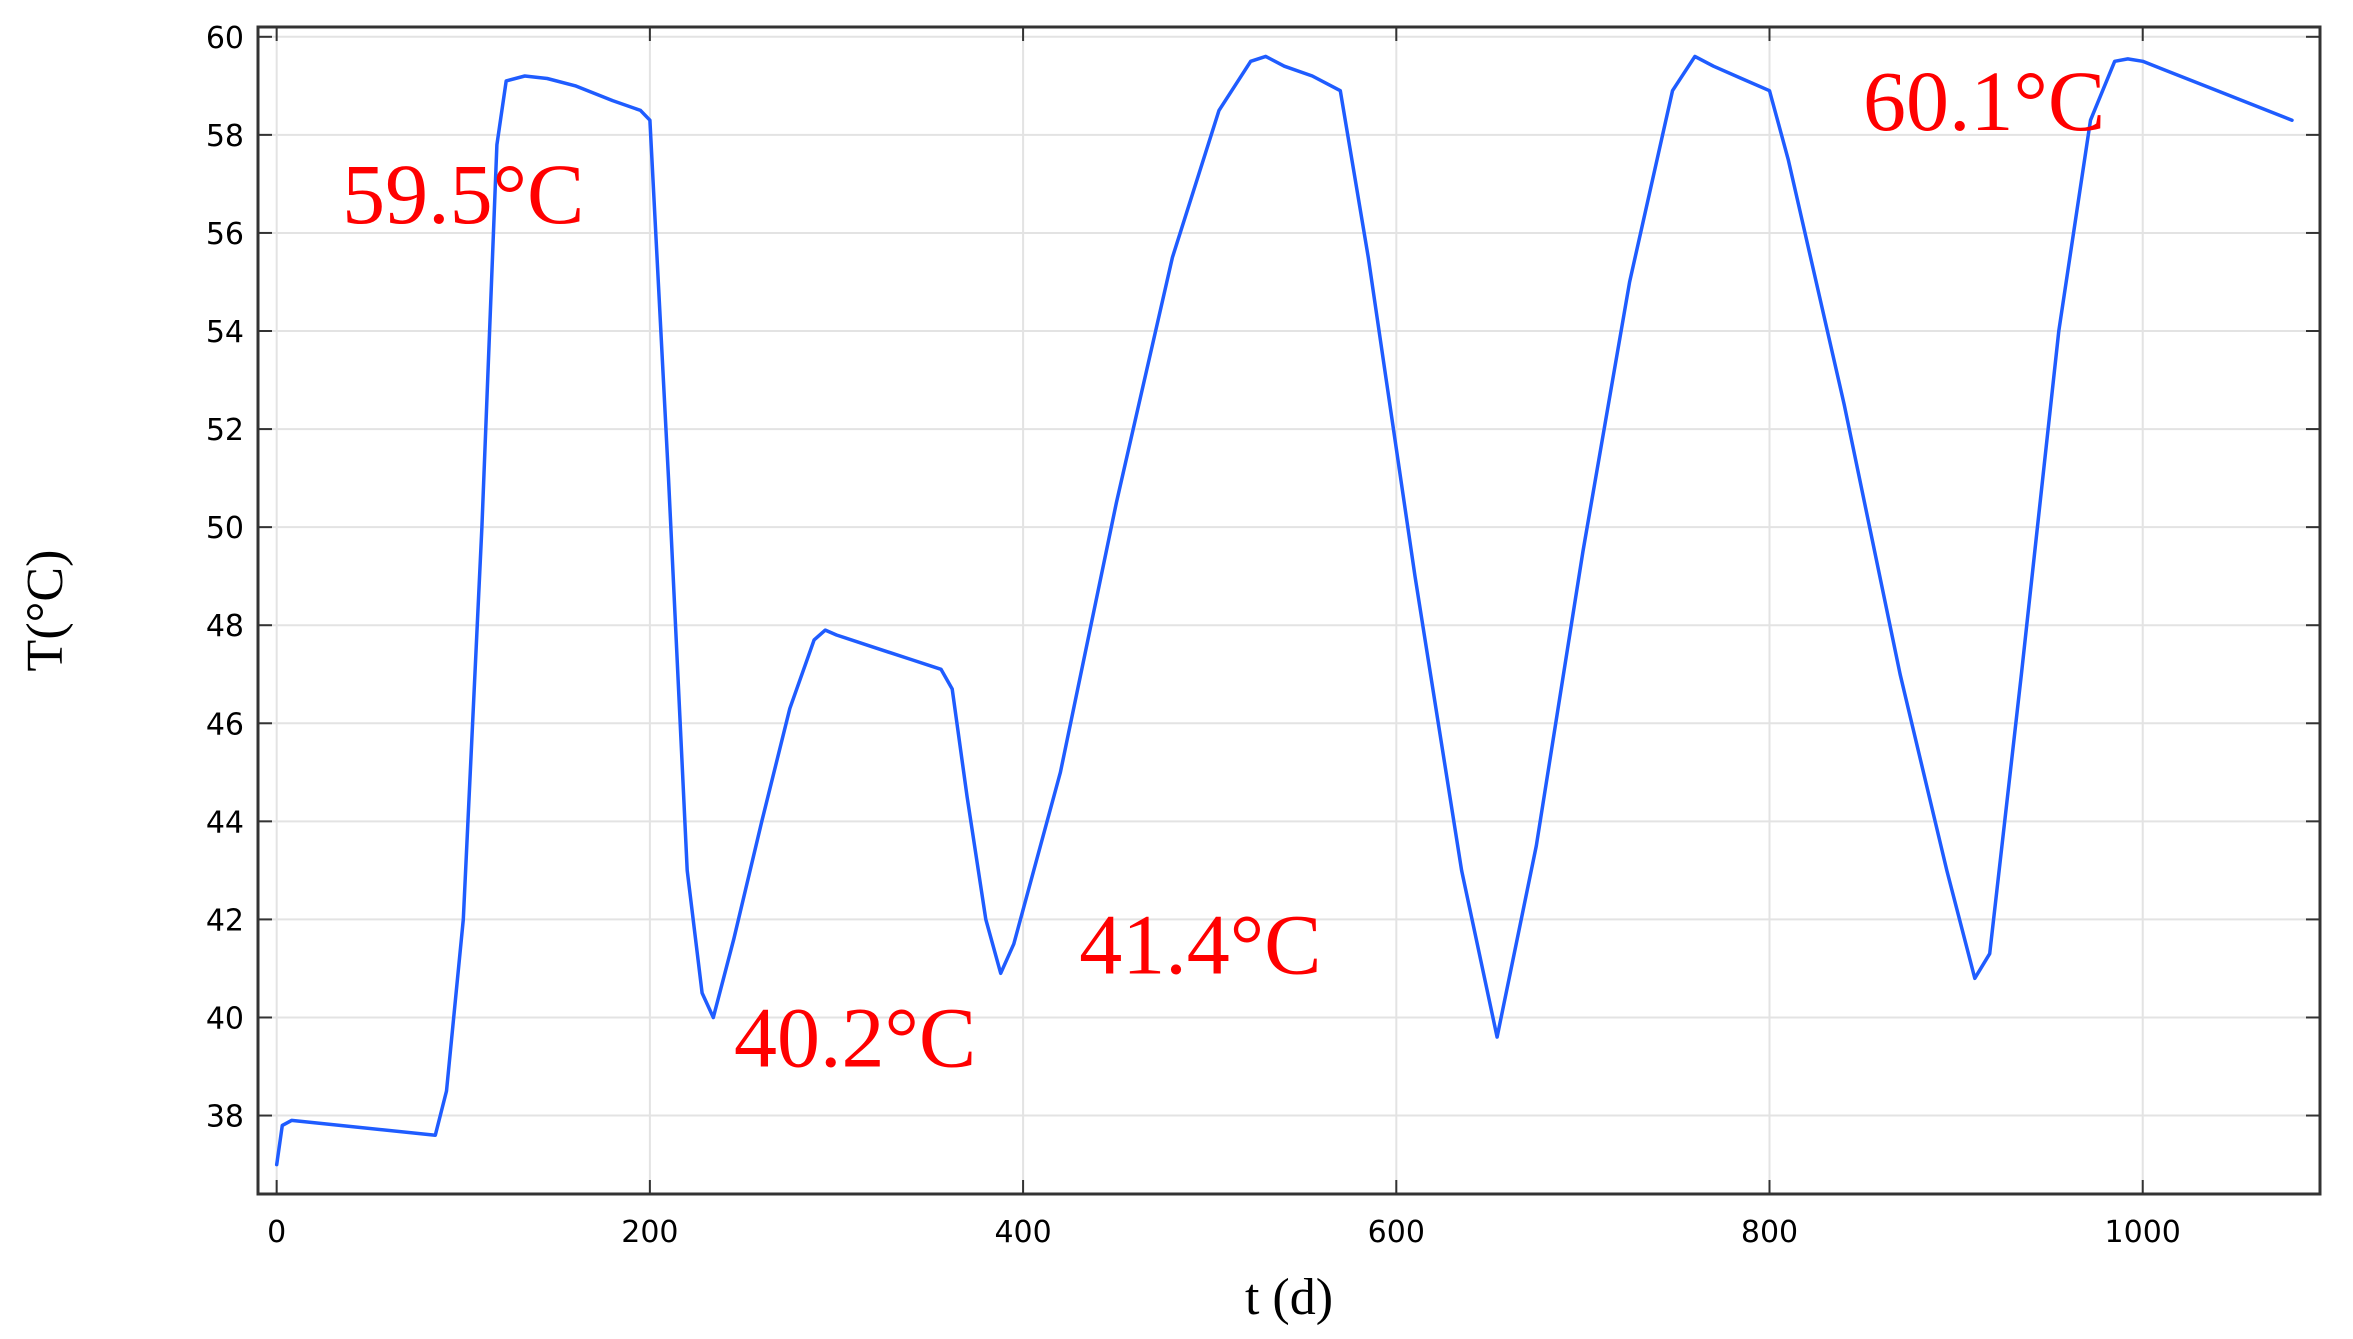 Image resolution: width=2353 pixels, height=1339 pixels. Describe the element at coordinates (1396, 1232) in the screenshot. I see `x-tick-label: 600` at that location.